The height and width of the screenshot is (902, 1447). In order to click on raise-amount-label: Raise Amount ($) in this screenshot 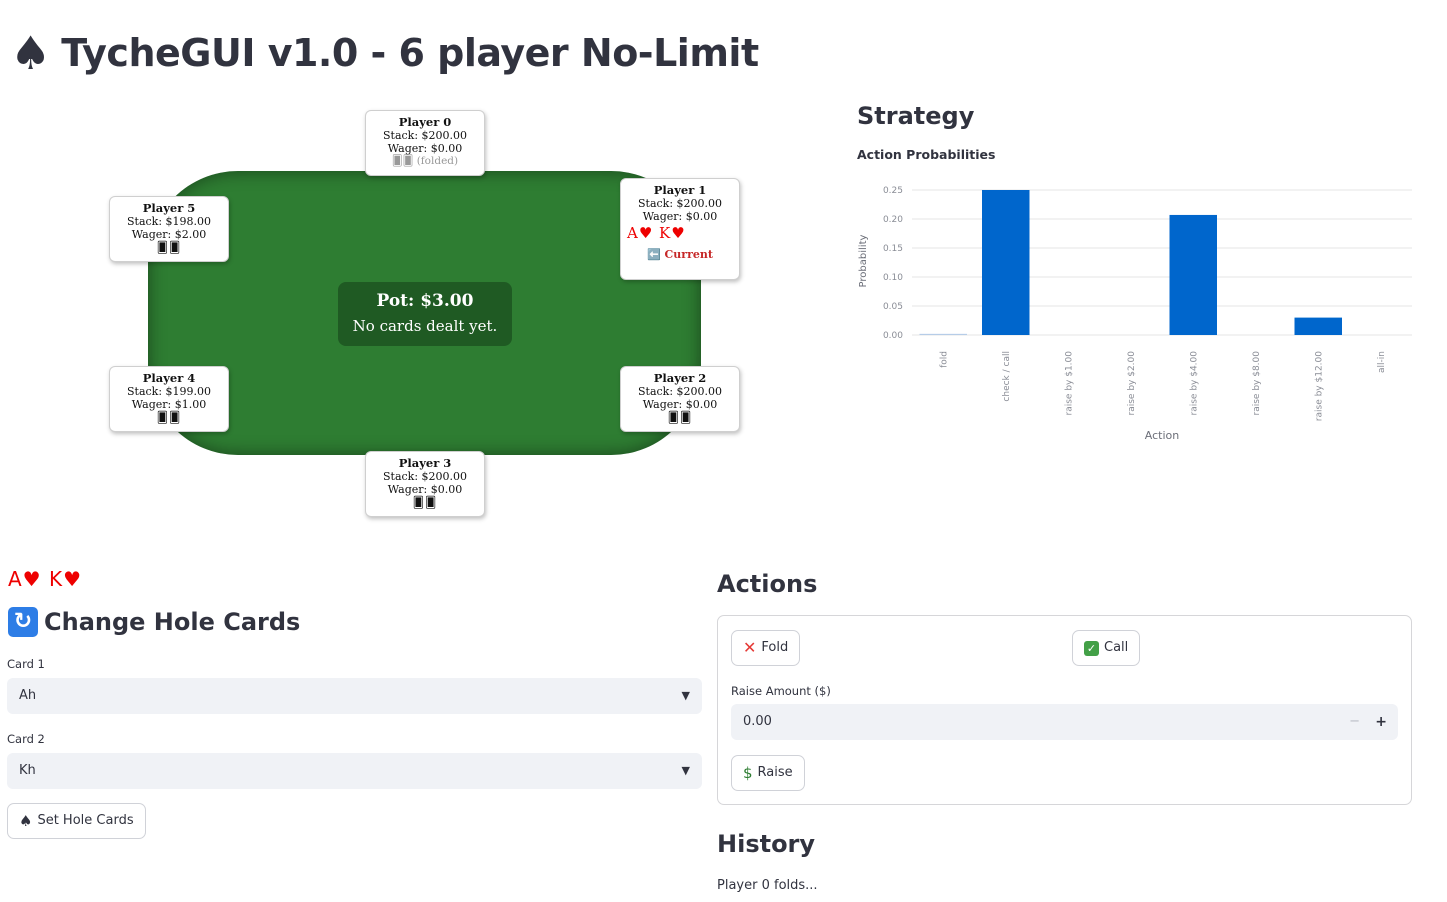, I will do `click(781, 691)`.